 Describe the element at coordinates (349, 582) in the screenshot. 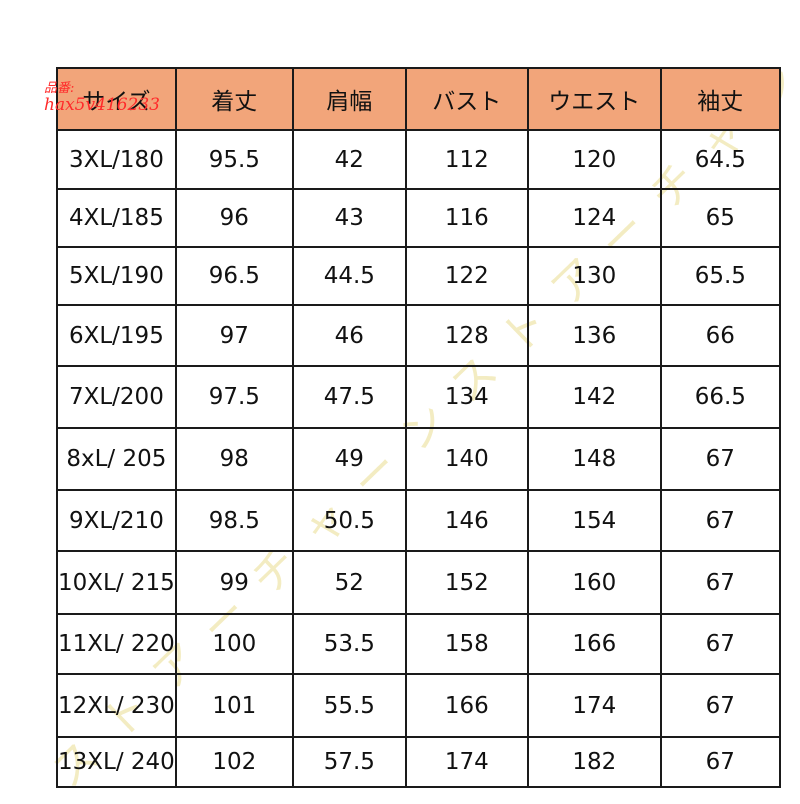

I see `cell-shoulder: 52` at that location.